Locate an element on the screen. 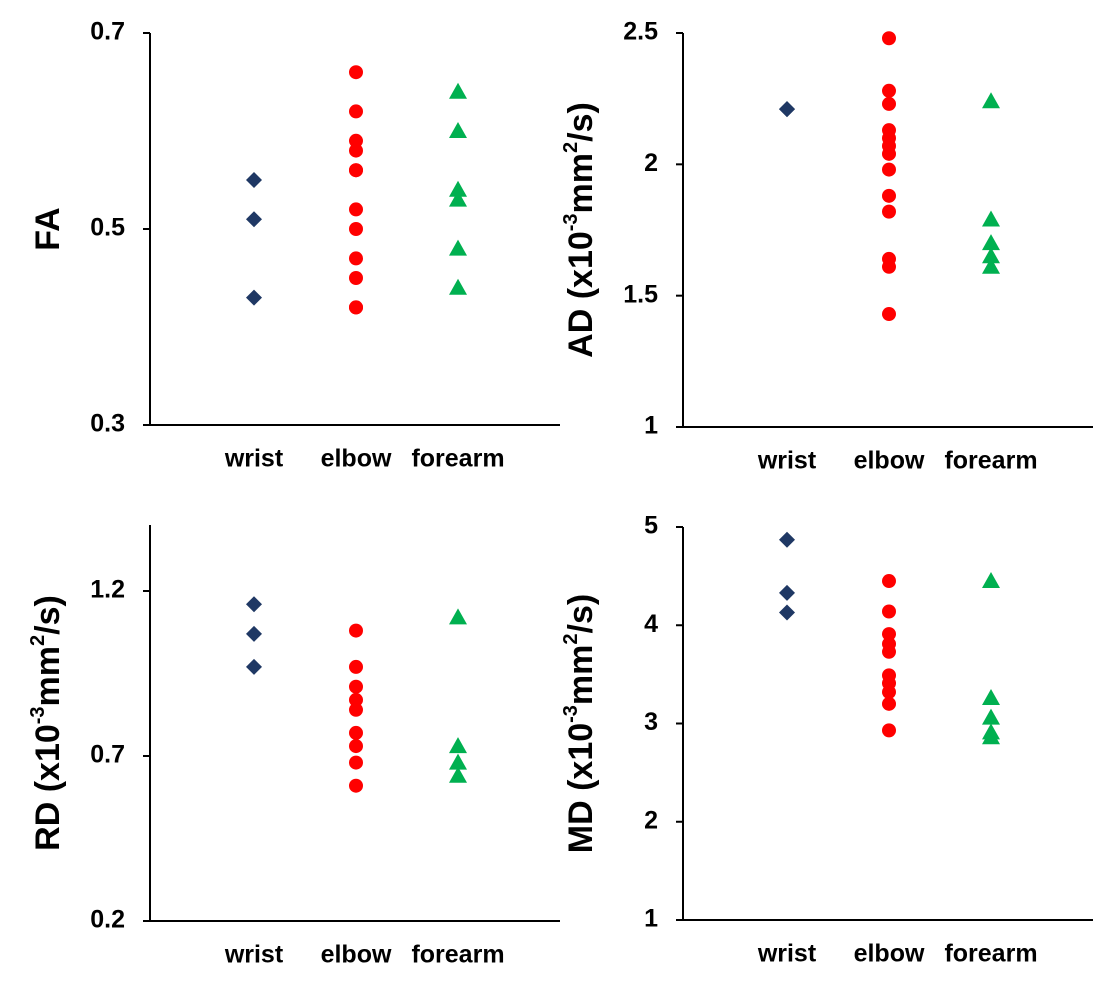  y-tick-label: 4 is located at coordinates (651, 624).